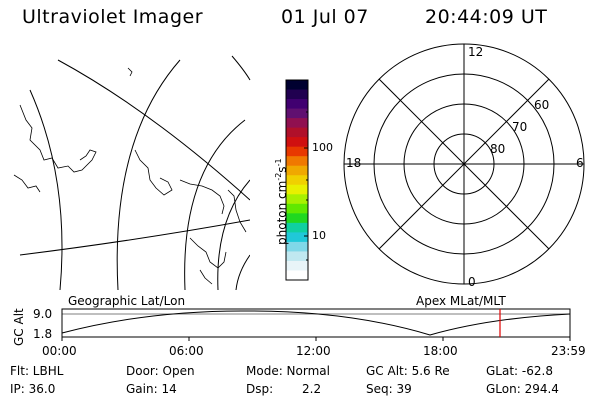 The image size is (600, 400). I want to click on status-ip: IP: 36.0, so click(33, 389).